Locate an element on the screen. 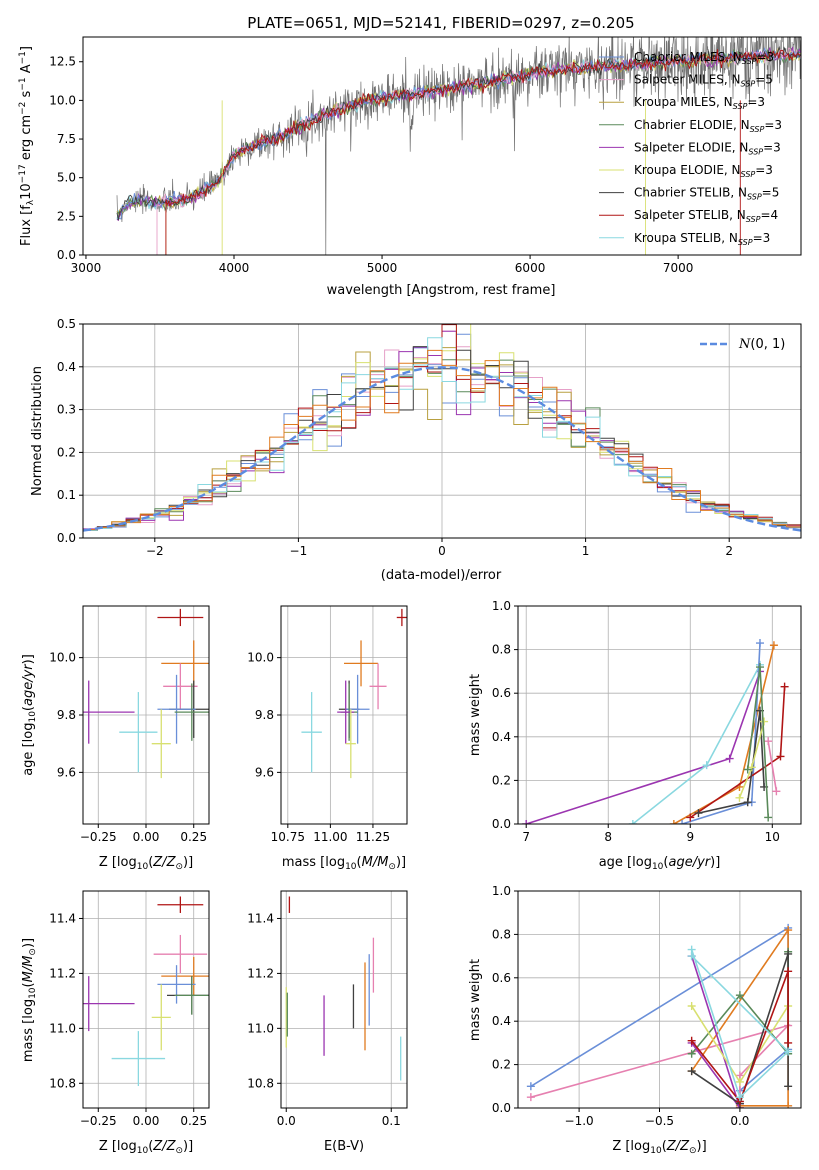  axes-mass_vs_EBV: 0.0 0.1 10.8 11.0 11.2 11.4 E(B-V) is located at coordinates (327, 1022).